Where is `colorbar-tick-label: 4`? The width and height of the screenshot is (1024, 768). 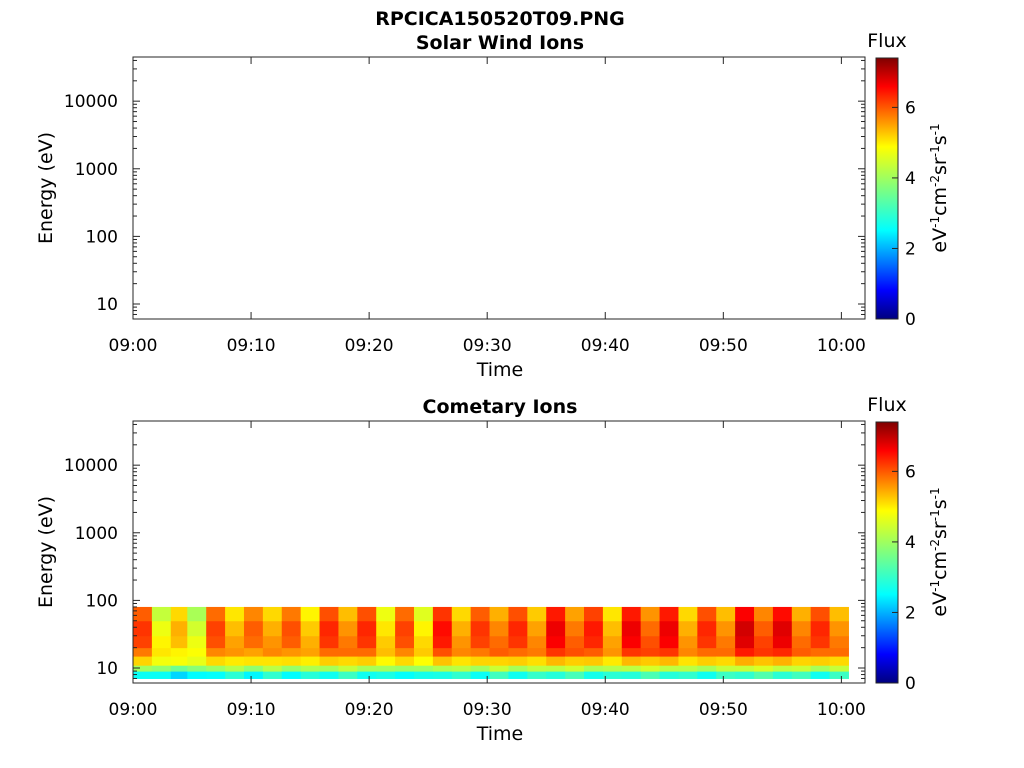 colorbar-tick-label: 4 is located at coordinates (910, 543).